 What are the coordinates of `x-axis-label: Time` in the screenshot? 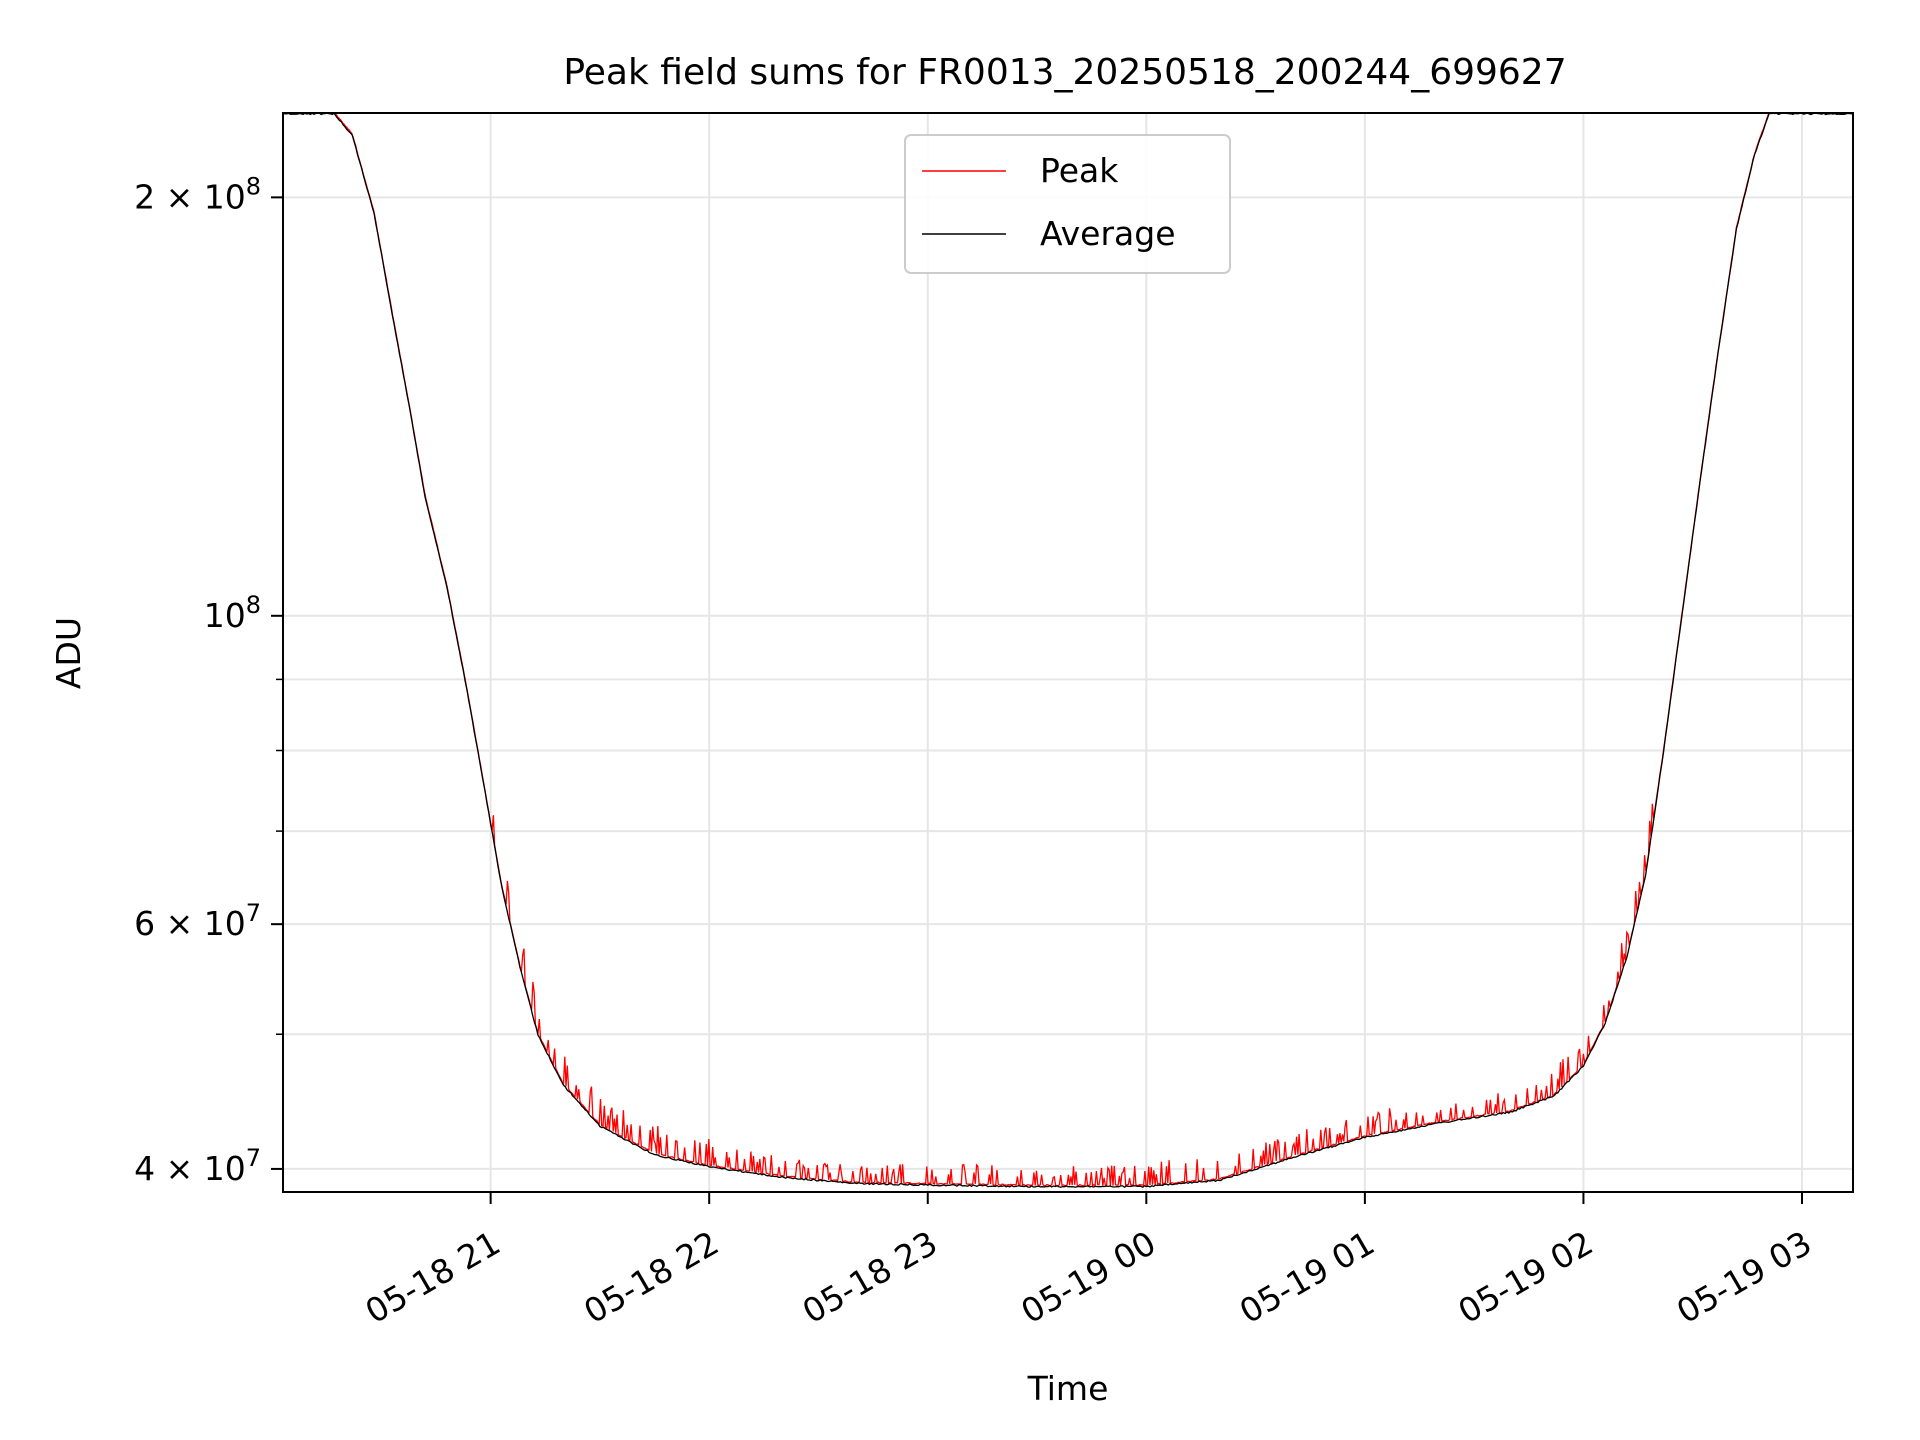 It's located at (1068, 1388).